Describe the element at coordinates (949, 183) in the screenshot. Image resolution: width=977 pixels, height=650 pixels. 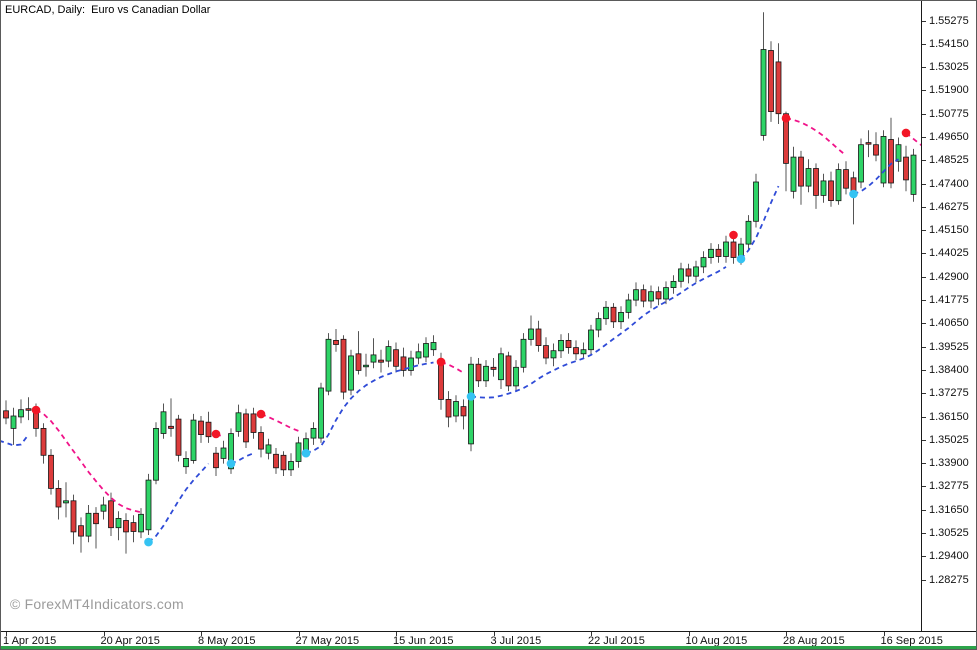
I see `price-axis-label: 1.47400` at that location.